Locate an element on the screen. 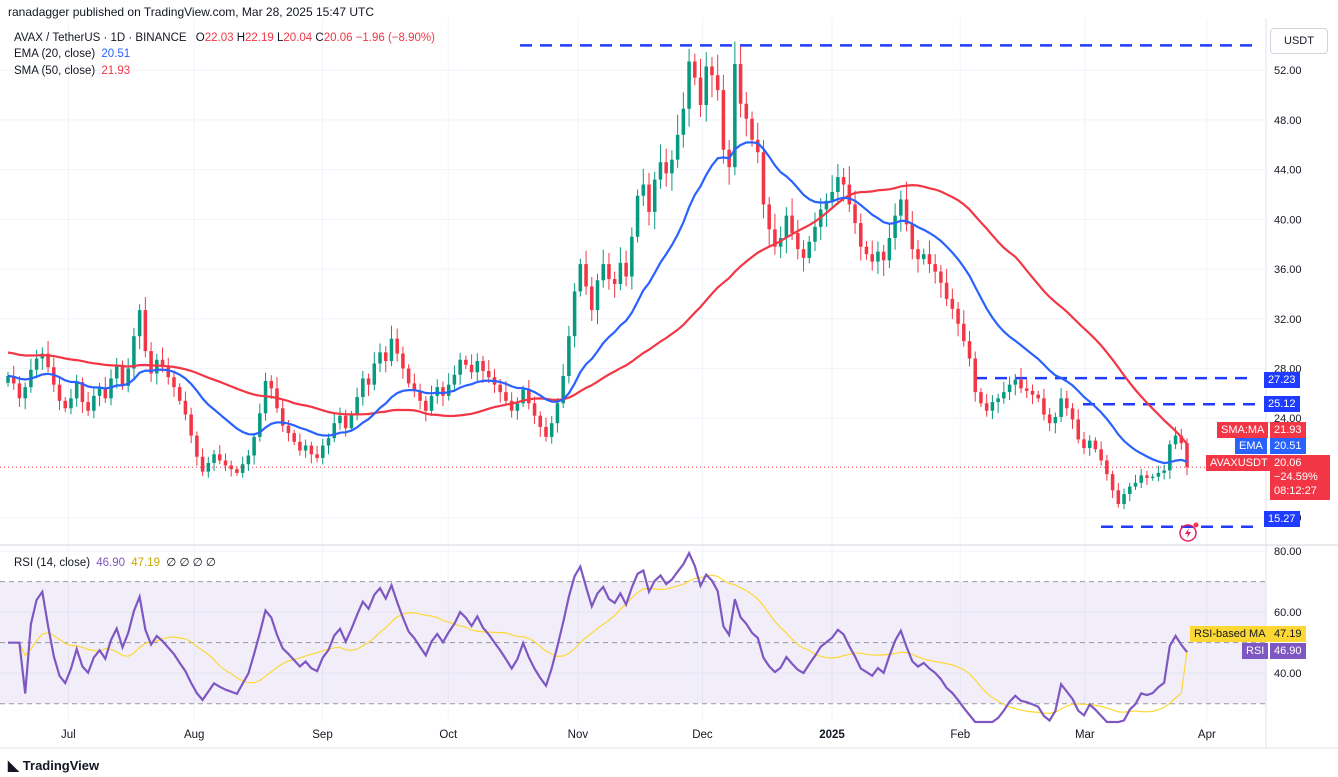 The image size is (1338, 777). price-tick-label: 32.00 is located at coordinates (1288, 320).